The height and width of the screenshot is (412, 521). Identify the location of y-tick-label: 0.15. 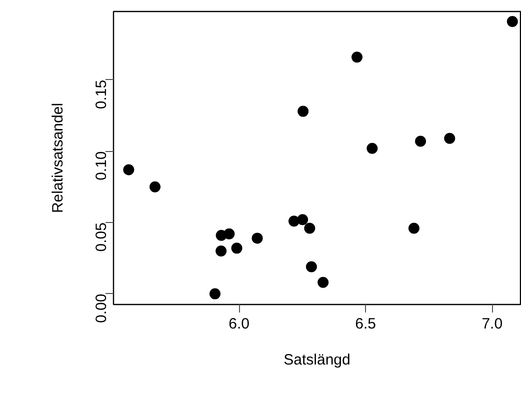
(101, 95).